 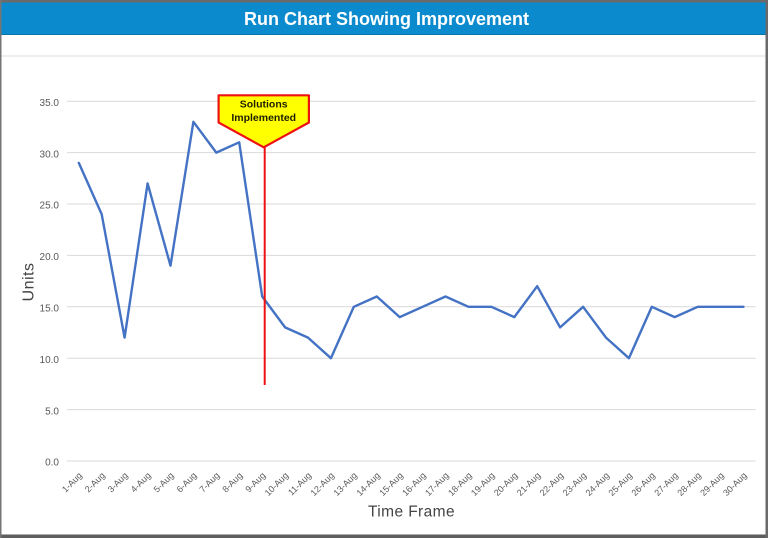 What do you see at coordinates (264, 105) in the screenshot?
I see `svg-text: Solutions` at bounding box center [264, 105].